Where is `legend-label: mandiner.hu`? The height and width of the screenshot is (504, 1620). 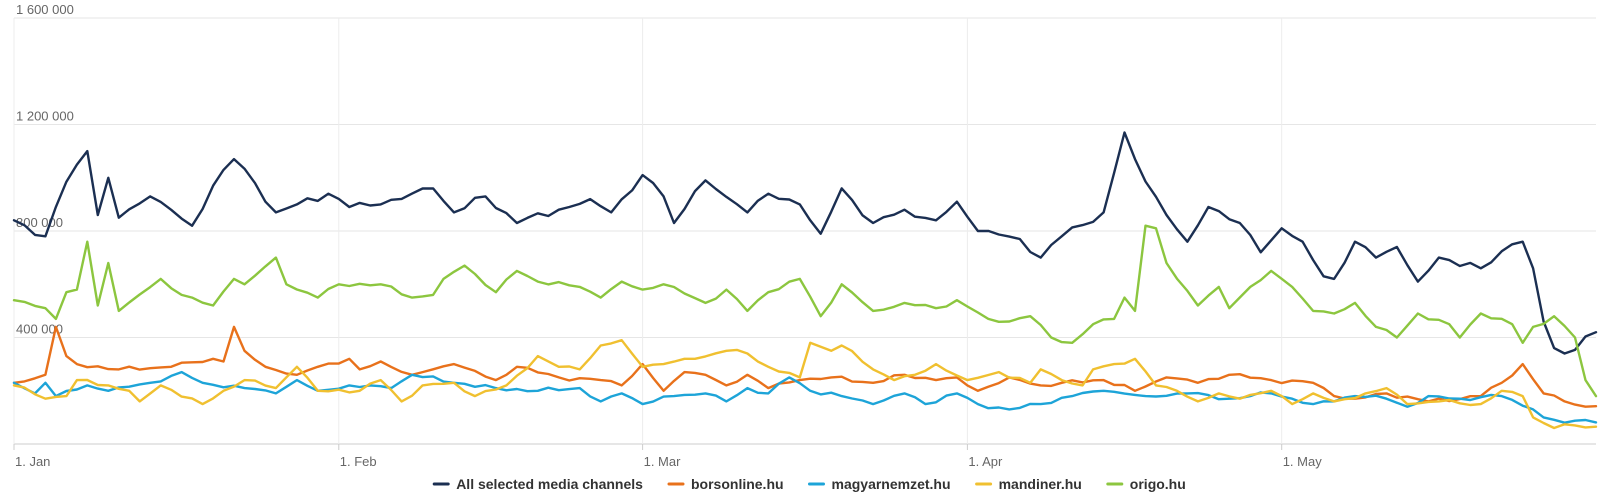 legend-label: mandiner.hu is located at coordinates (1040, 484).